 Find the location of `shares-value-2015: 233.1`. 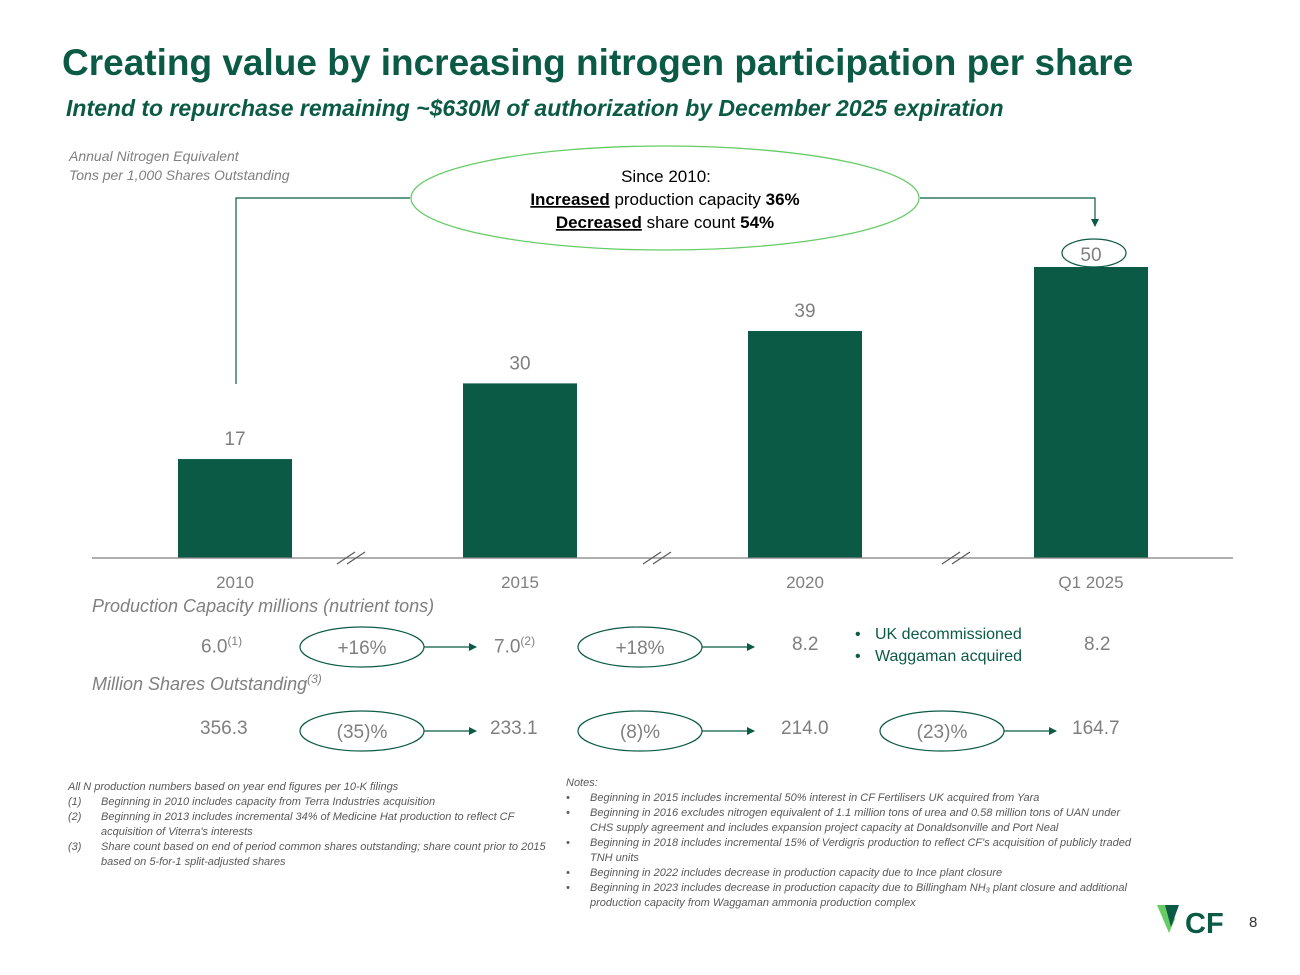

shares-value-2015: 233.1 is located at coordinates (514, 728).